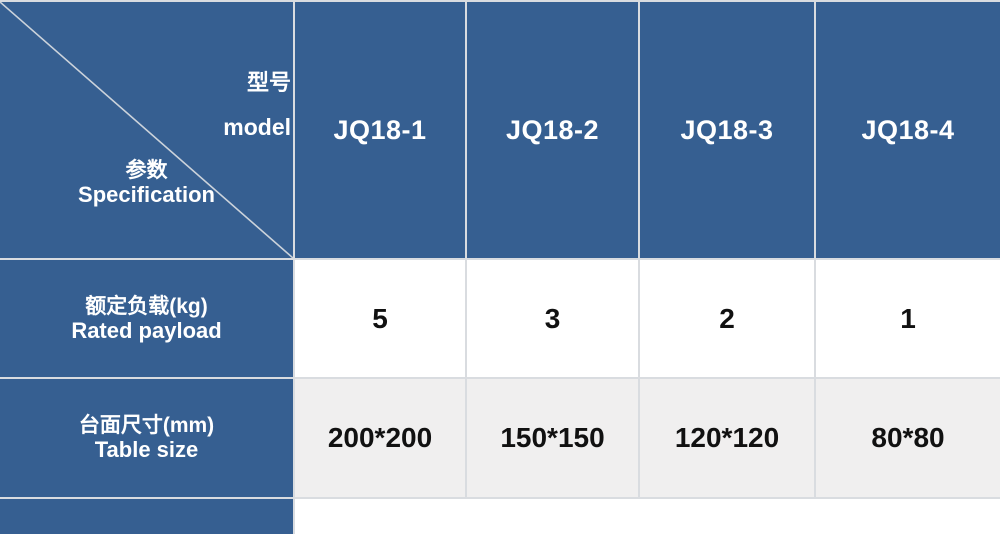  I want to click on corner-header-cell: 型号 model 参数 Specification, so click(146, 130).